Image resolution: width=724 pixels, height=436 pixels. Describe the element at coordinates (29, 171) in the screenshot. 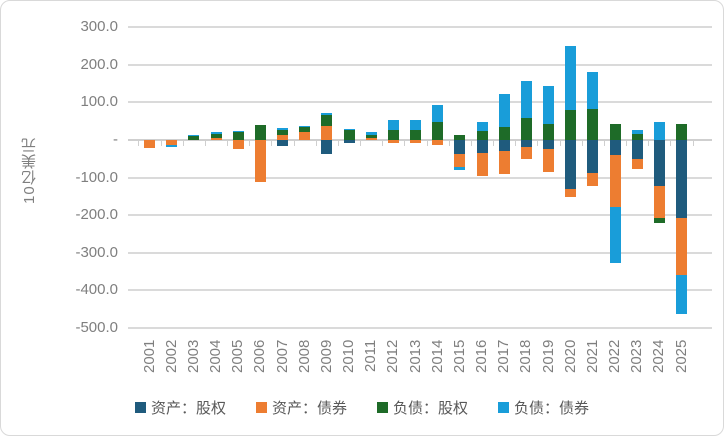

I see `y-axis-title: 10亿美元` at that location.